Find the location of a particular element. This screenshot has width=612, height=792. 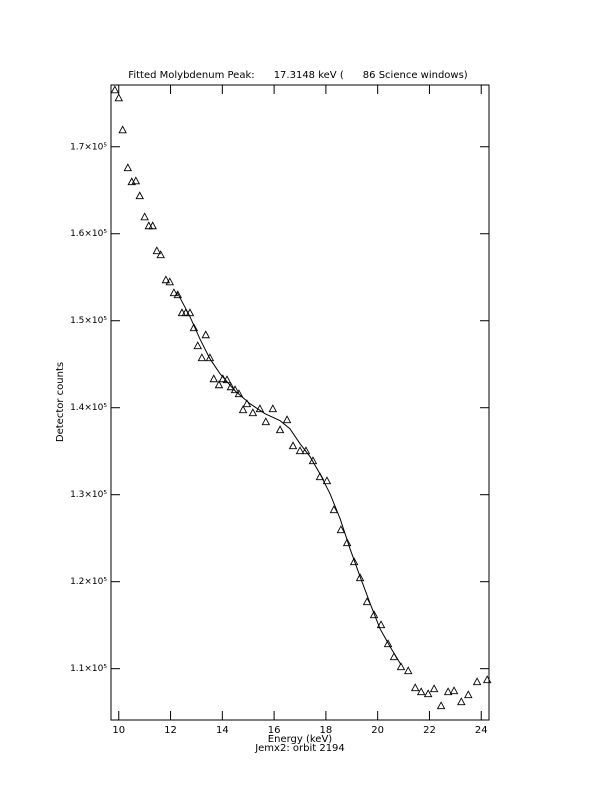

y-tick-label: 1.6×10⁵ is located at coordinates (88, 234).